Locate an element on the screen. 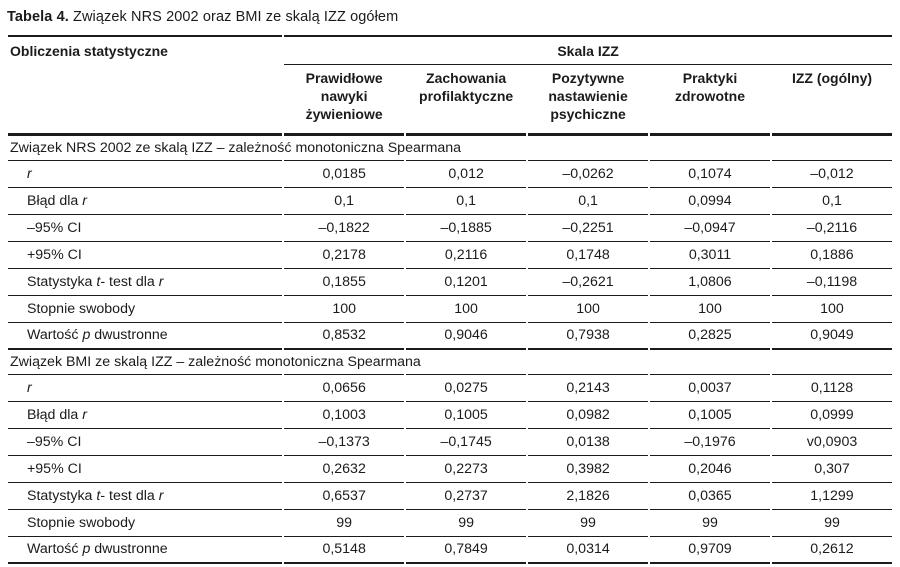  cell-value: 0,0999 is located at coordinates (831, 415).